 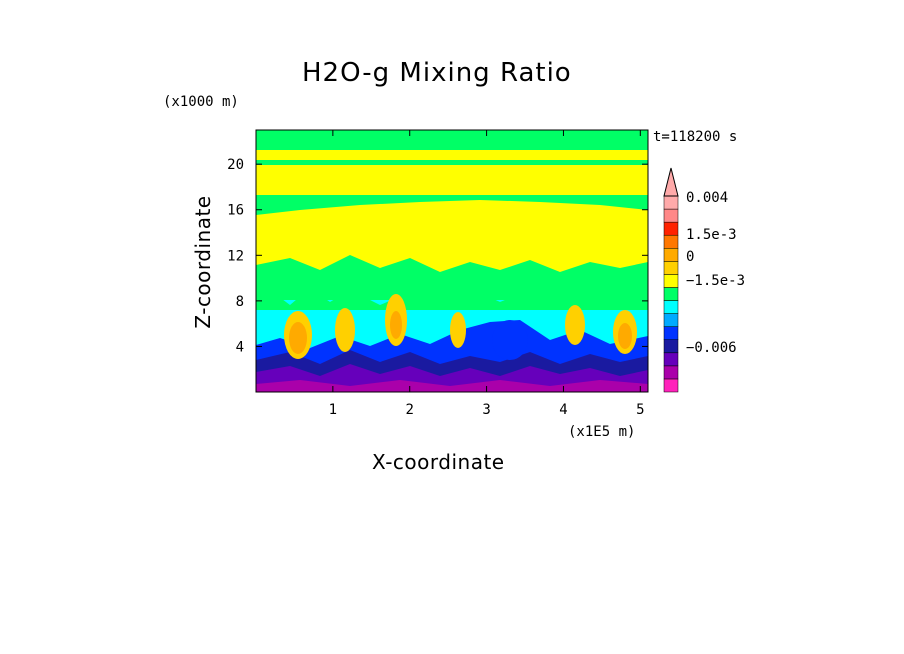 I want to click on colorbar-tick-label: 0, so click(x=690, y=257).